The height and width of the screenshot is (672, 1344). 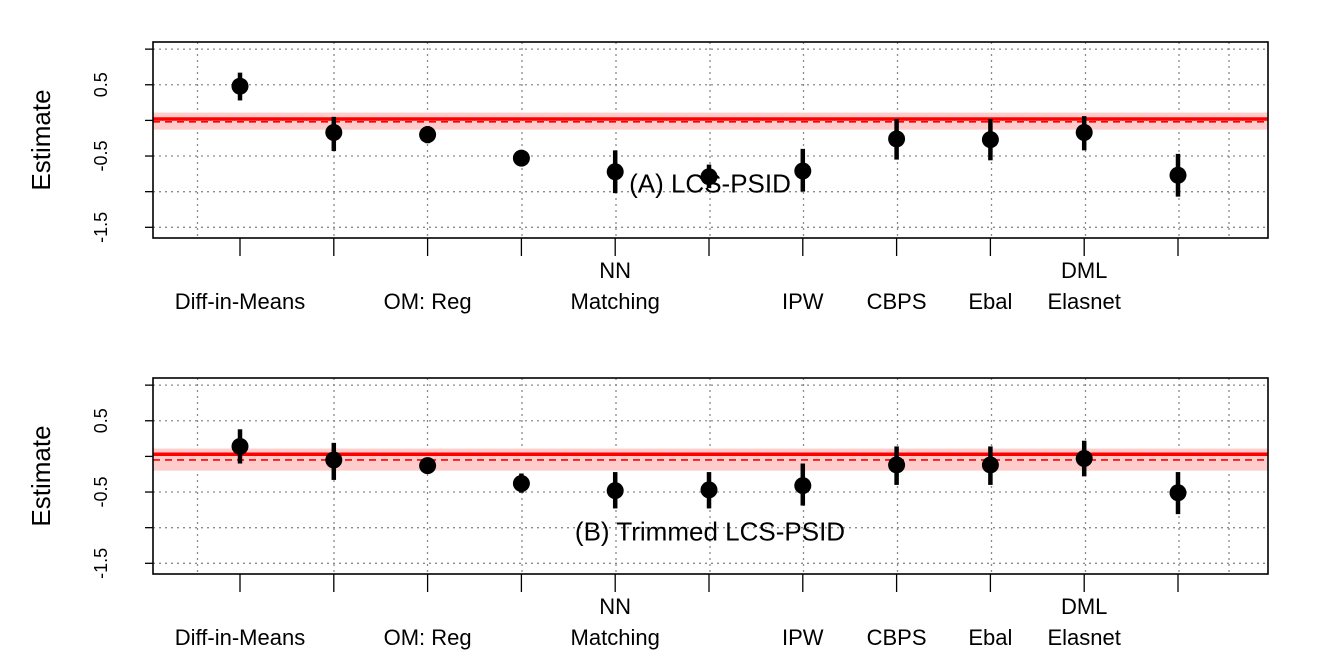 I want to click on panel-title: (B) Trimmed LCS-PSID, so click(x=710, y=532).